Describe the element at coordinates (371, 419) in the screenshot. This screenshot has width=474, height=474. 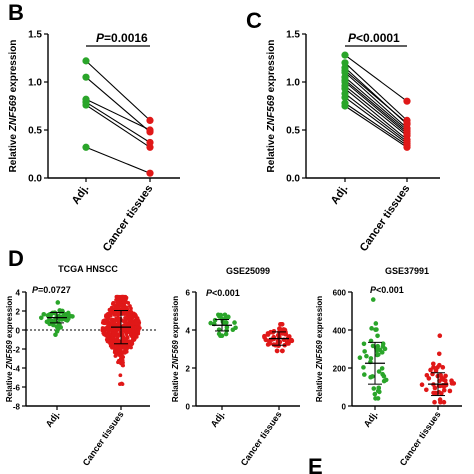
I see `x-category-label-d3: Adj.` at that location.